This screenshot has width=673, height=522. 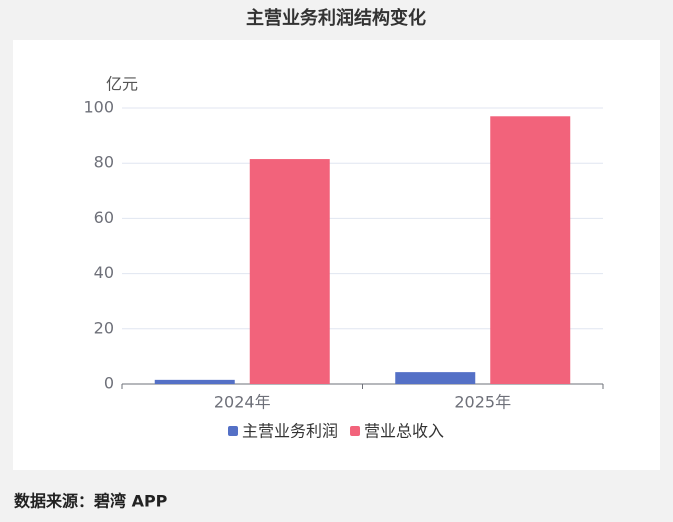 What do you see at coordinates (336, 18) in the screenshot?
I see `chart-title: 主营业务利润结构变化` at bounding box center [336, 18].